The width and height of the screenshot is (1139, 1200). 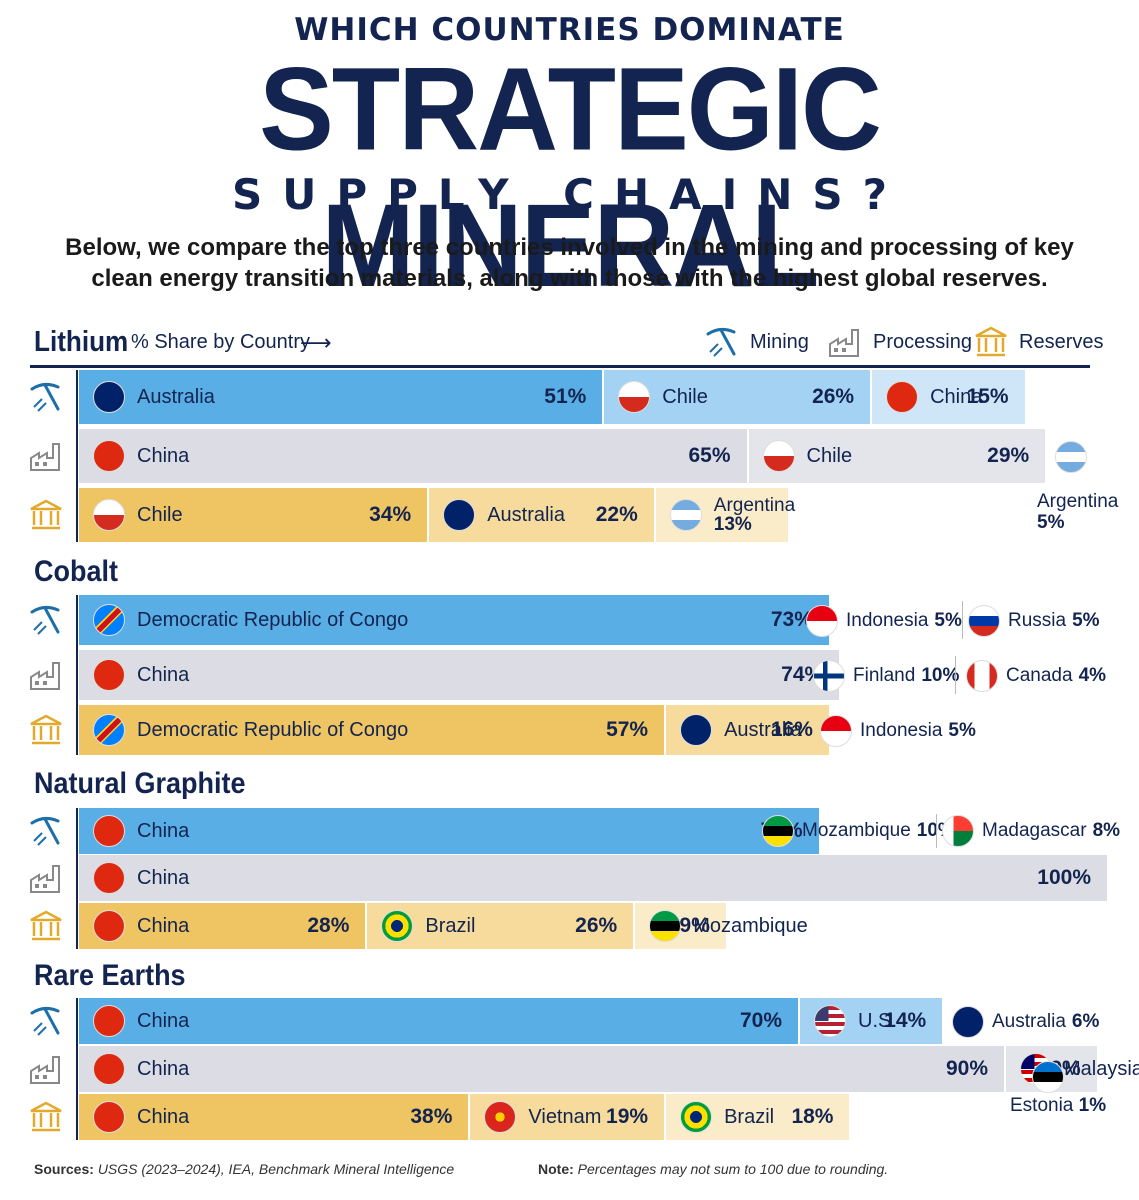 What do you see at coordinates (500, 1117) in the screenshot?
I see `flag-vietnam-icon` at bounding box center [500, 1117].